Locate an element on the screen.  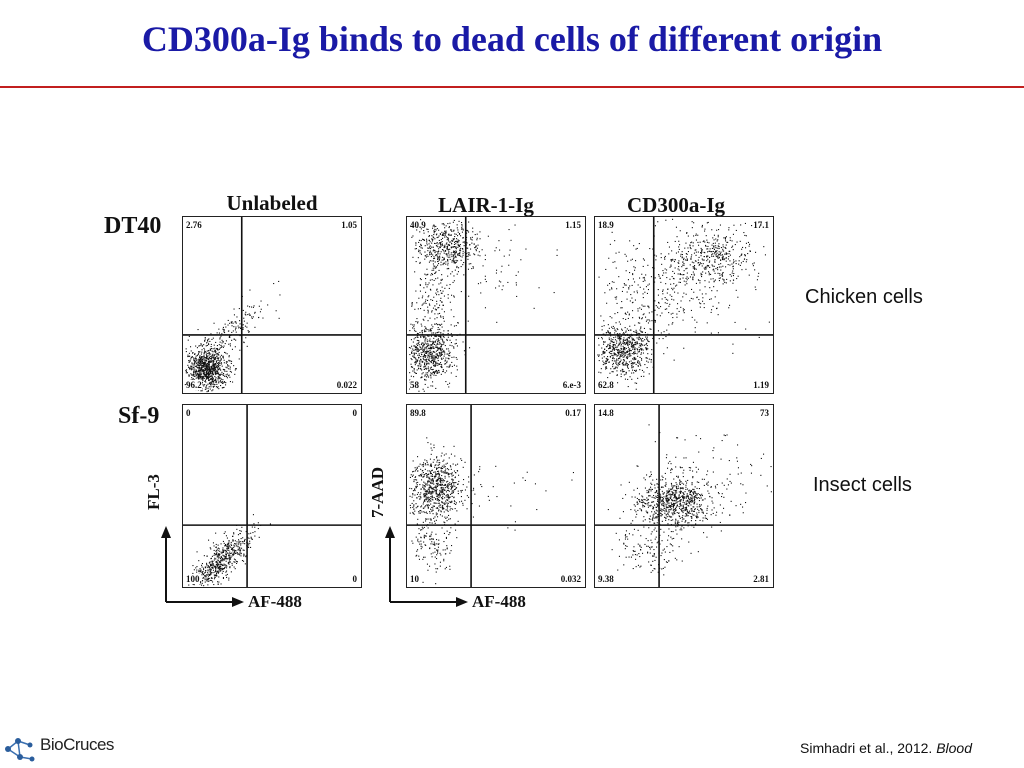
axis-arrows-stained is located at coordinates (426, 566).